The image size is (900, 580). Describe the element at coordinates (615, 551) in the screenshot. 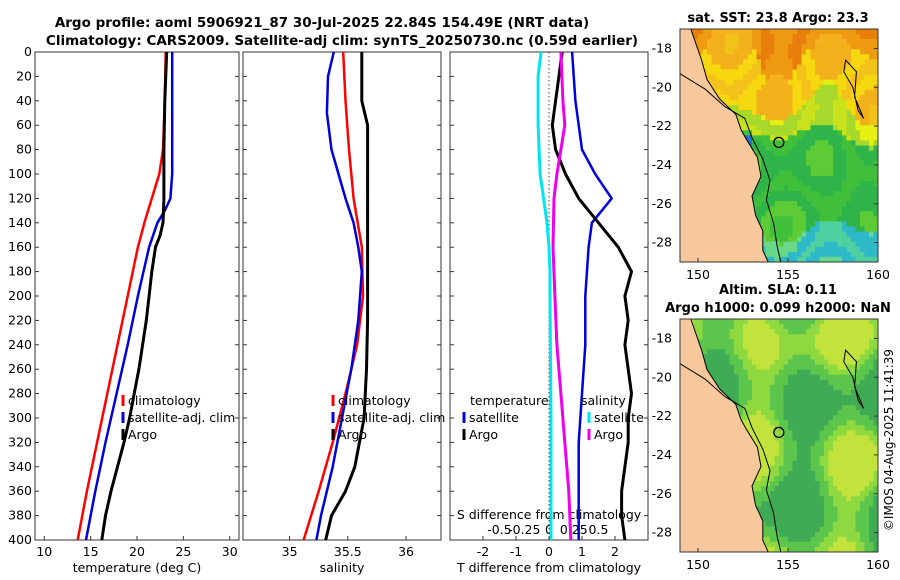

I see `differences-xtick-label: 2` at that location.